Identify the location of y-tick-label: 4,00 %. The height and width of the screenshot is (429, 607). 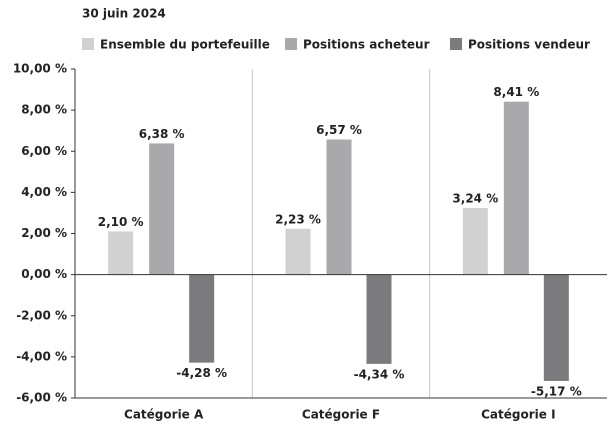
(44, 192).